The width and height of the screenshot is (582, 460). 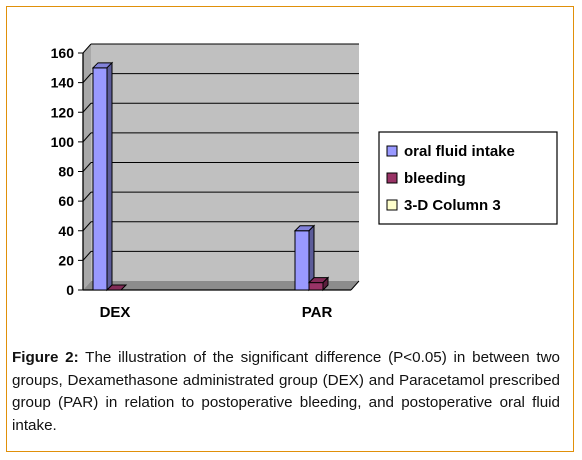 I want to click on x-axis-ticks: DEX PAR, so click(x=216, y=312).